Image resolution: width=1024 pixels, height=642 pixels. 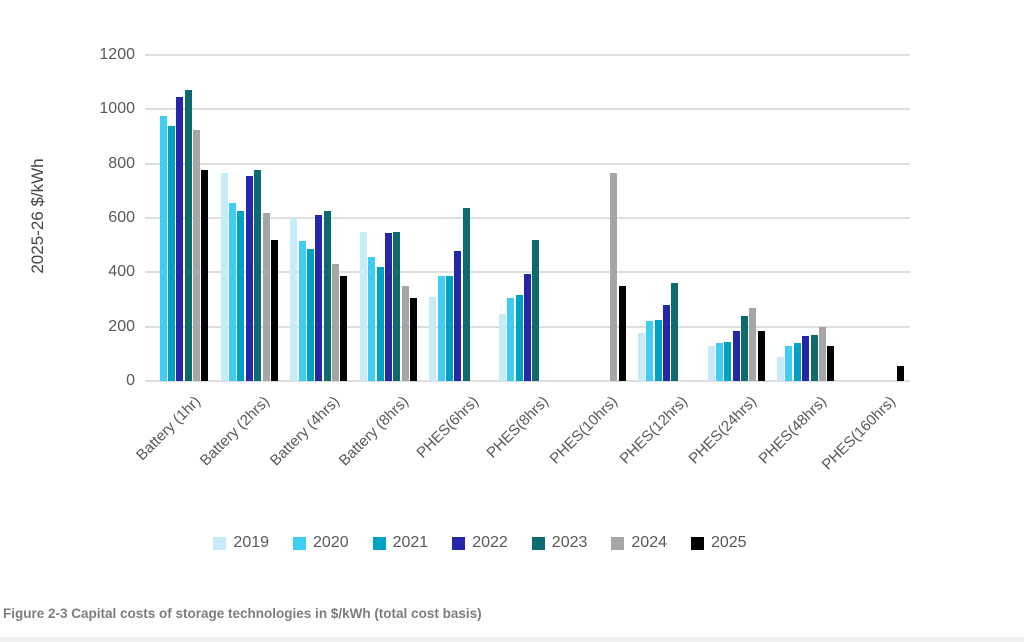 I want to click on bar-Battery (4hrs)-2025, so click(x=344, y=328).